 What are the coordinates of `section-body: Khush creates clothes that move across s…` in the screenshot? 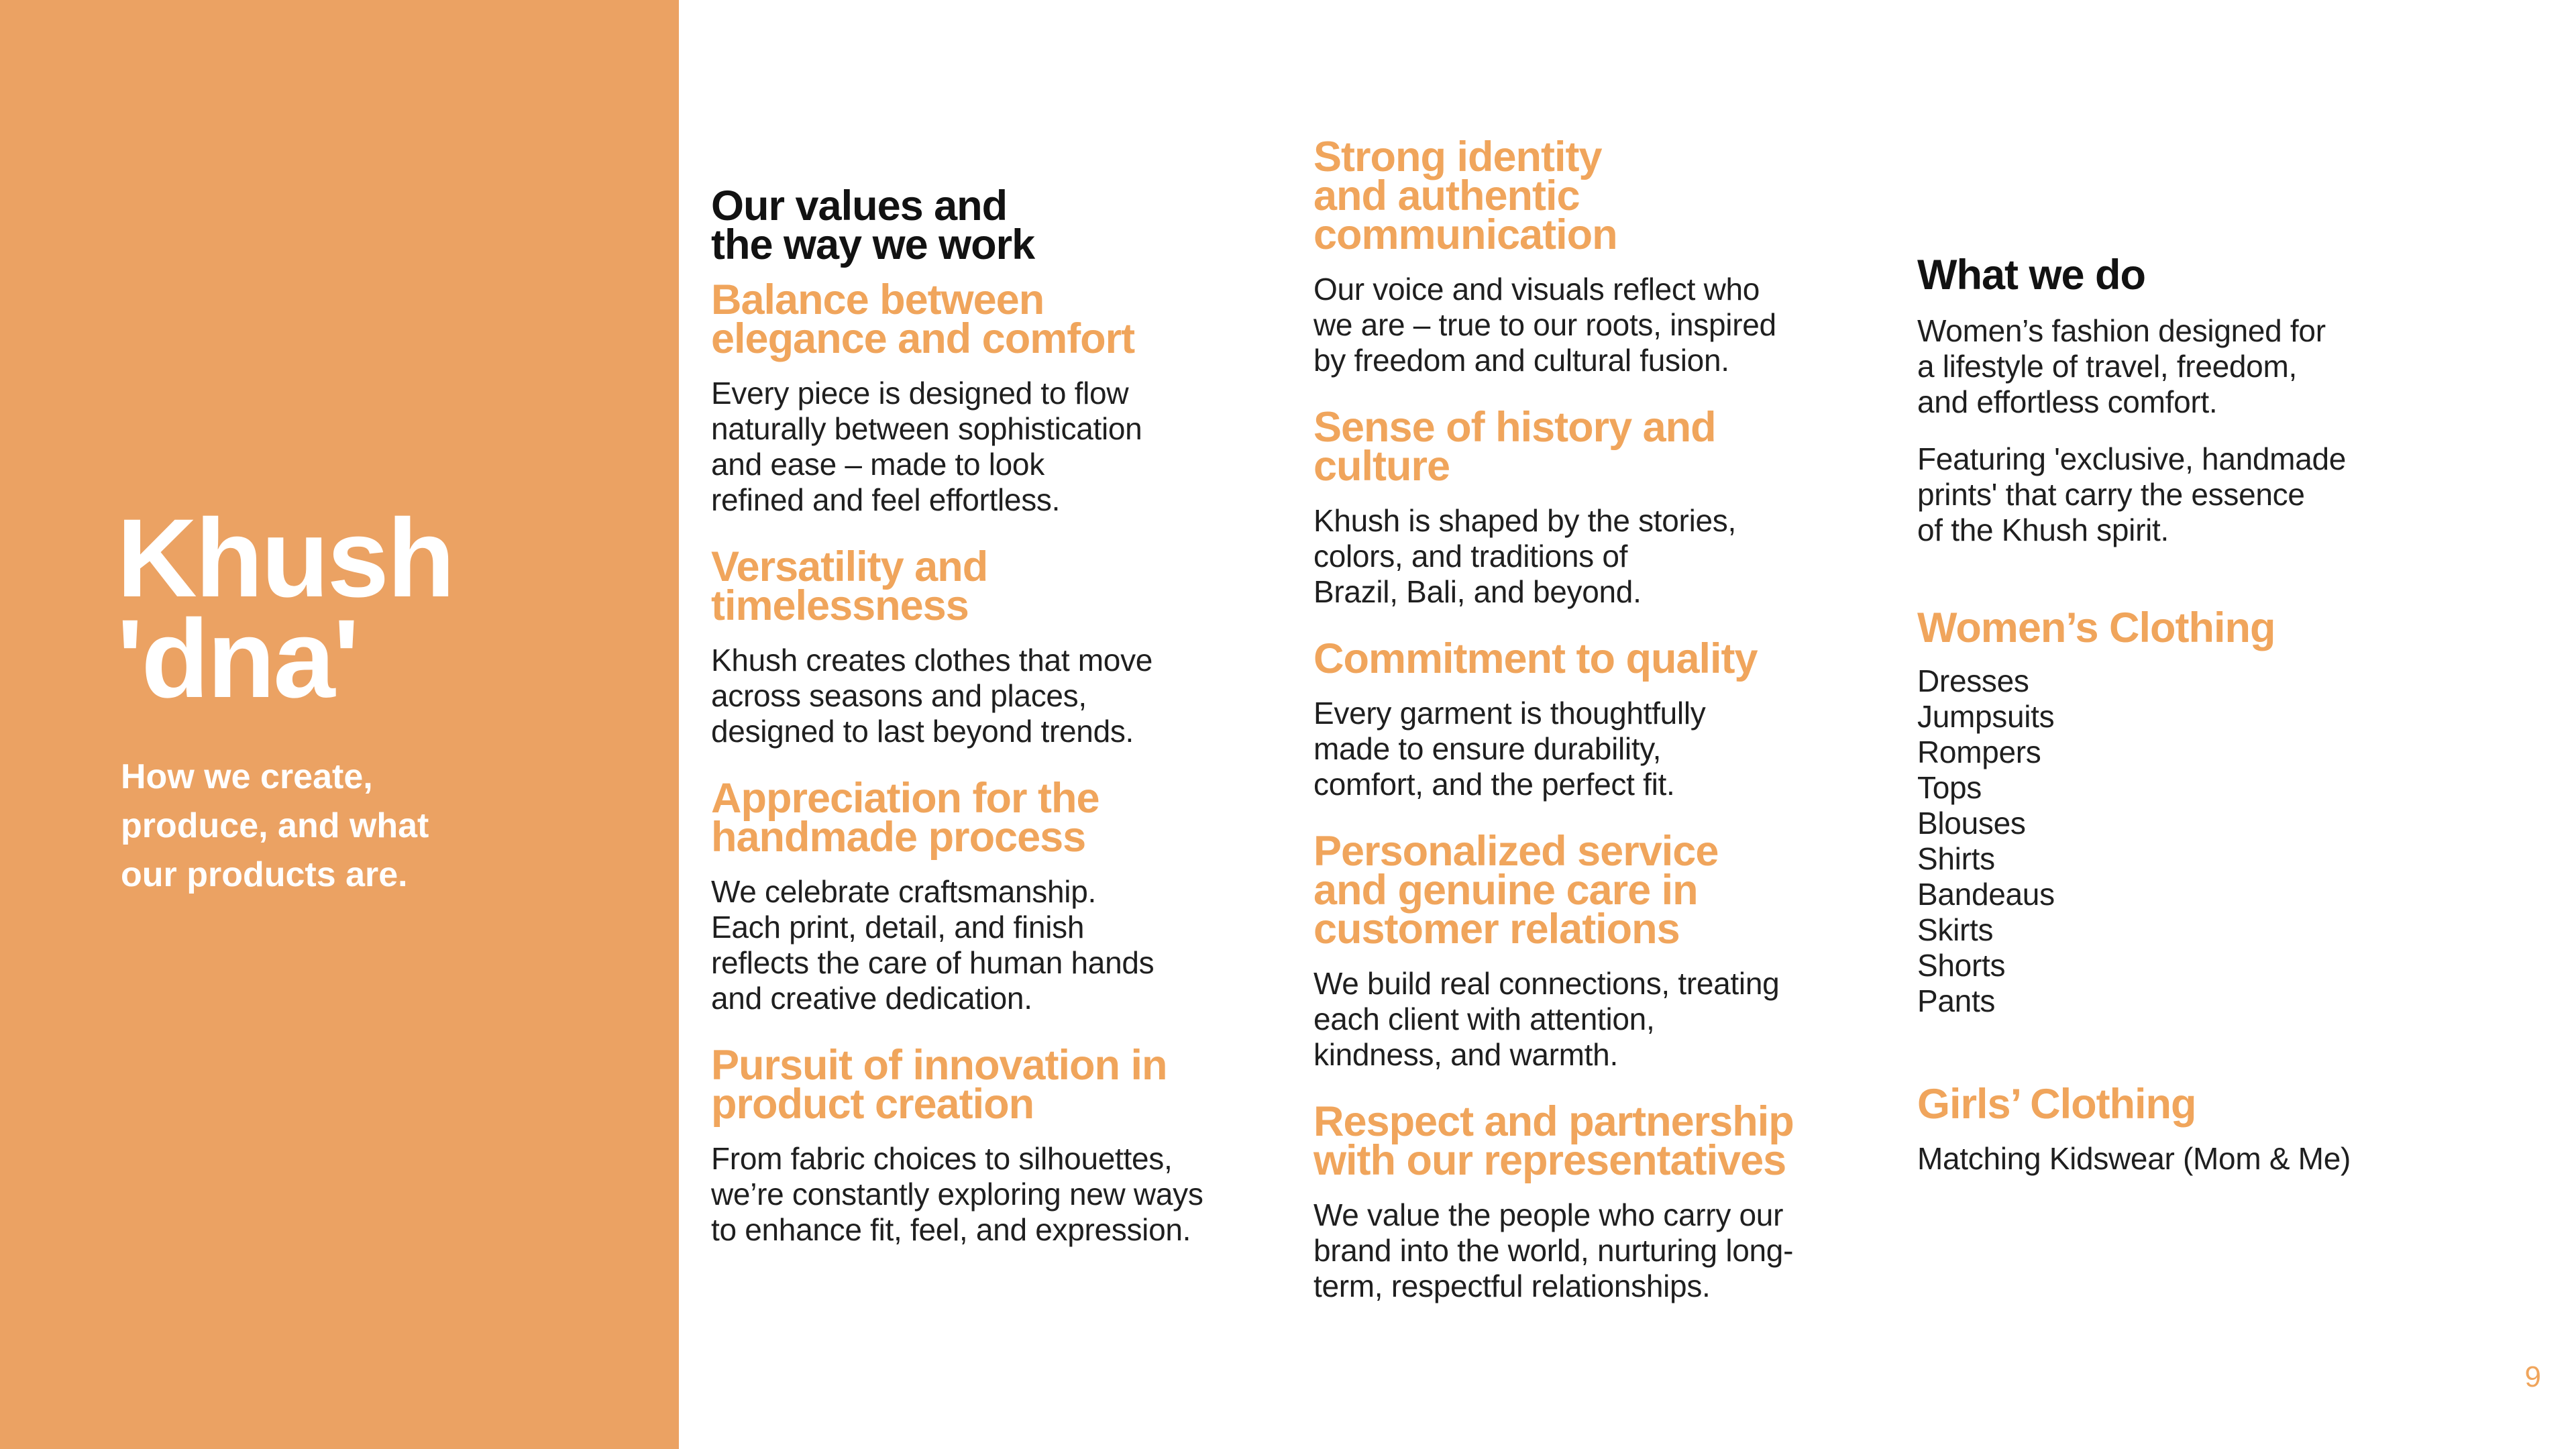 It's located at (932, 696).